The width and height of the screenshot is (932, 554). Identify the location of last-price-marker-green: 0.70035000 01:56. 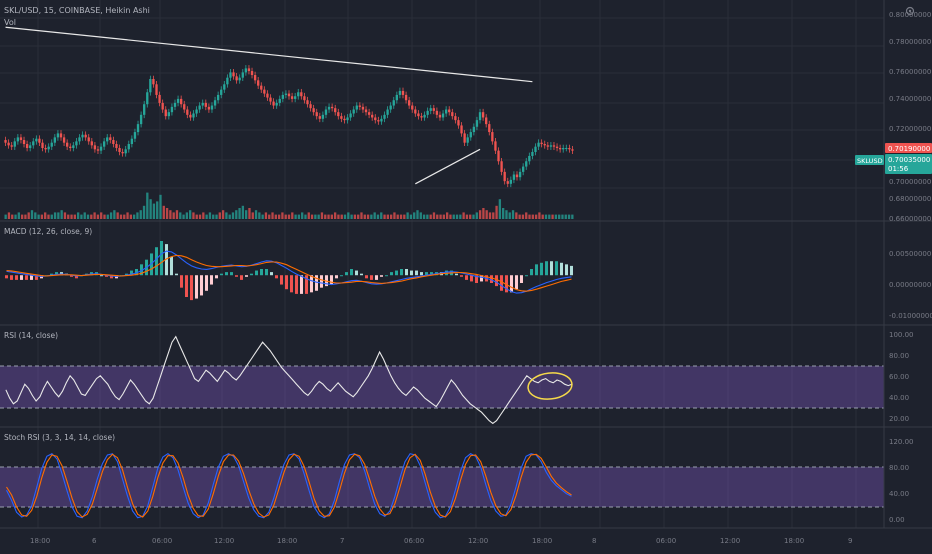
(908, 164).